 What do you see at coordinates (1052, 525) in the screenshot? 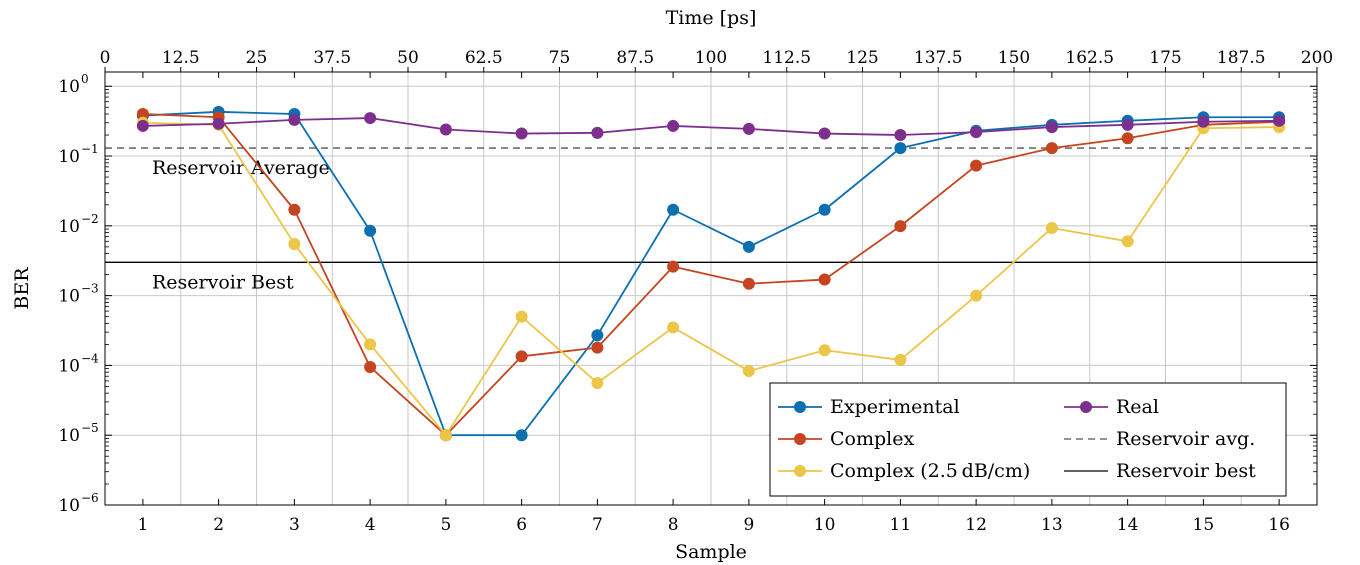
I see `x-tick-label: 13` at bounding box center [1052, 525].